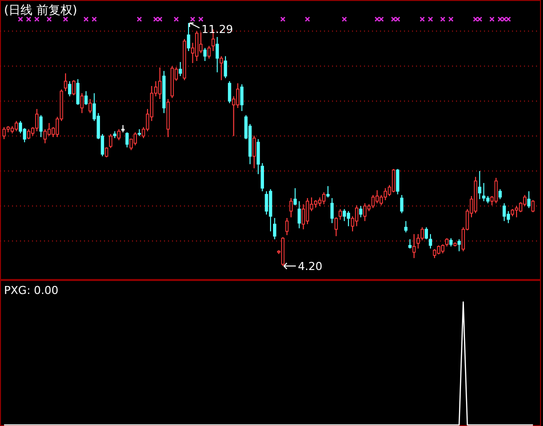 The height and width of the screenshot is (426, 543). Describe the element at coordinates (218, 29) in the screenshot. I see `annotation: 11.29` at that location.